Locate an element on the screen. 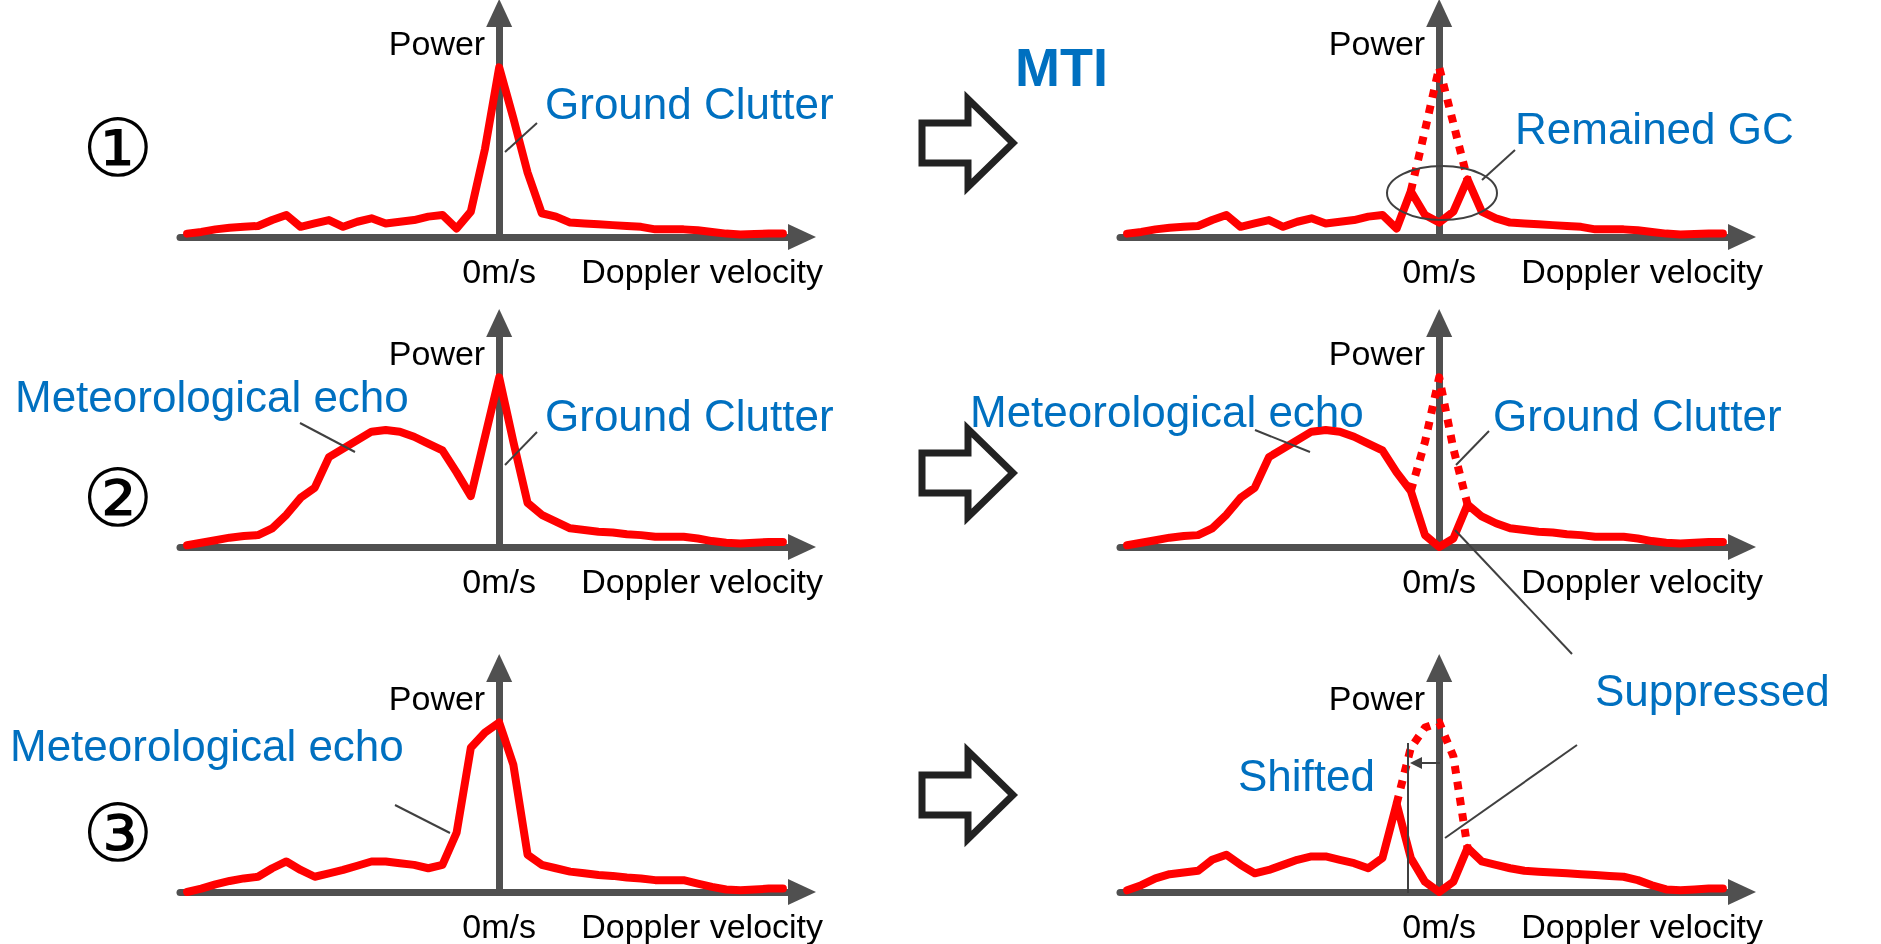 The width and height of the screenshot is (1881, 944). annotation: Remained GC is located at coordinates (1654, 128).